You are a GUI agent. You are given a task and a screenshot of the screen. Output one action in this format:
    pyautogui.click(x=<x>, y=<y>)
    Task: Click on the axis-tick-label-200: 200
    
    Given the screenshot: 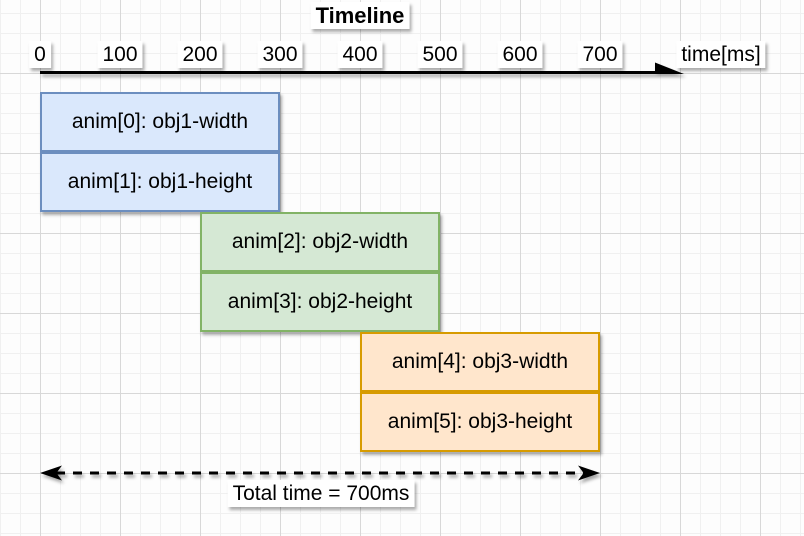 What is the action you would take?
    pyautogui.click(x=200, y=54)
    